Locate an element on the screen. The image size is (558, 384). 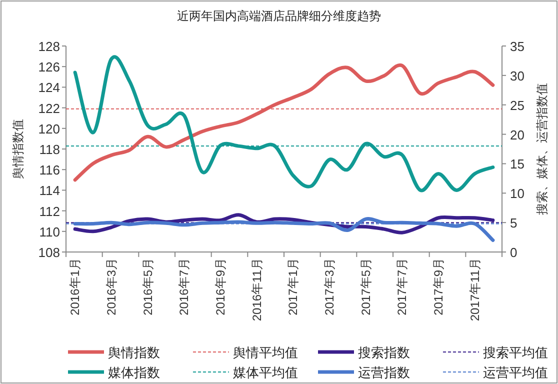
legend-label: 舆情指数 is located at coordinates (134, 352).